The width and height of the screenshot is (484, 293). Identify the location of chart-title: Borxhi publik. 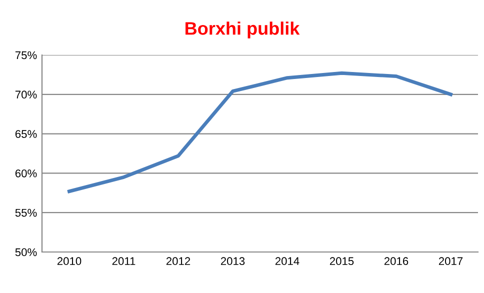
(243, 30).